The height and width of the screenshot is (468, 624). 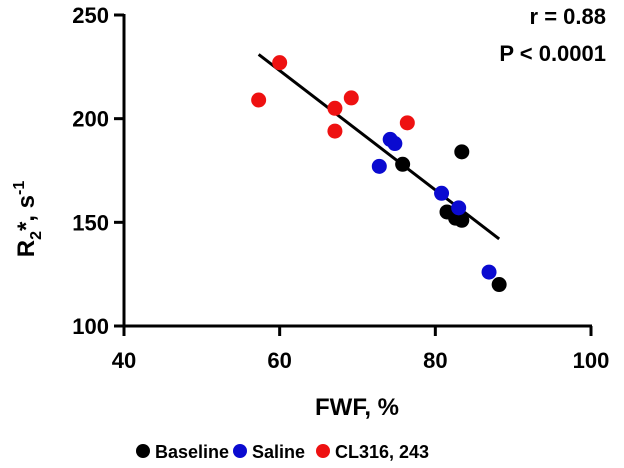 I want to click on p-value-label: P < 0.0001, so click(x=552, y=53).